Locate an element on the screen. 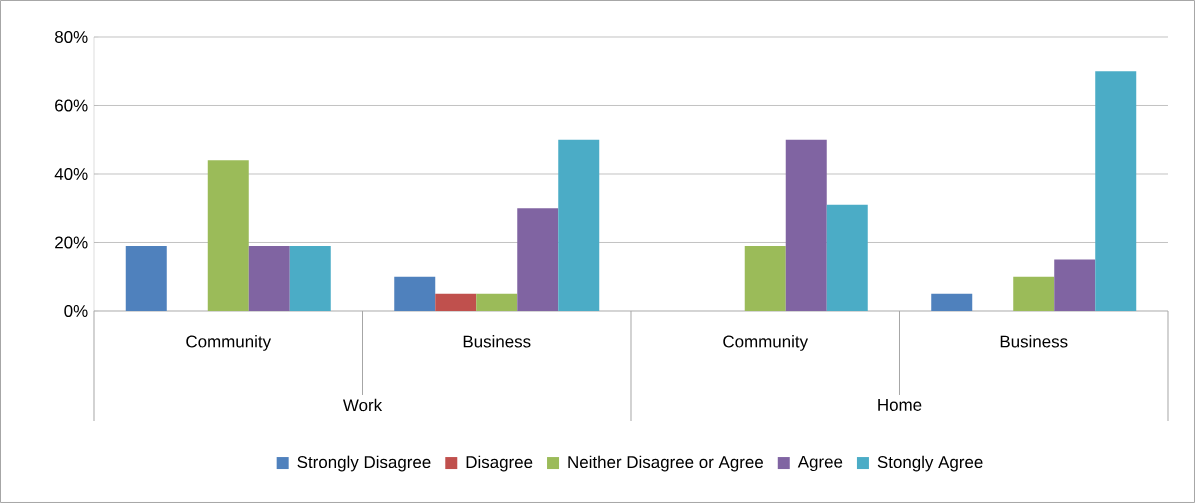 The image size is (1195, 503). legend-label: Agree is located at coordinates (820, 463).